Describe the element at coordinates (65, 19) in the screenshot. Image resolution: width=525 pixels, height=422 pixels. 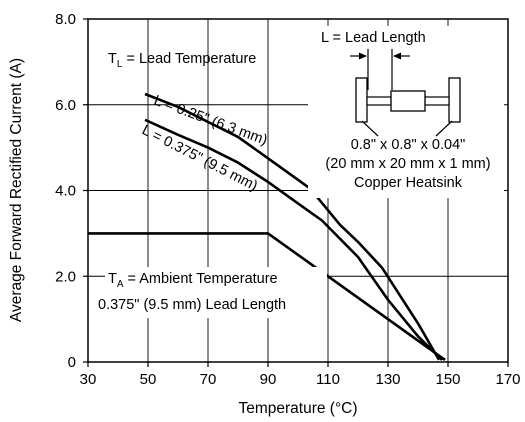
I see `y-tick-label-4: 8.0` at that location.